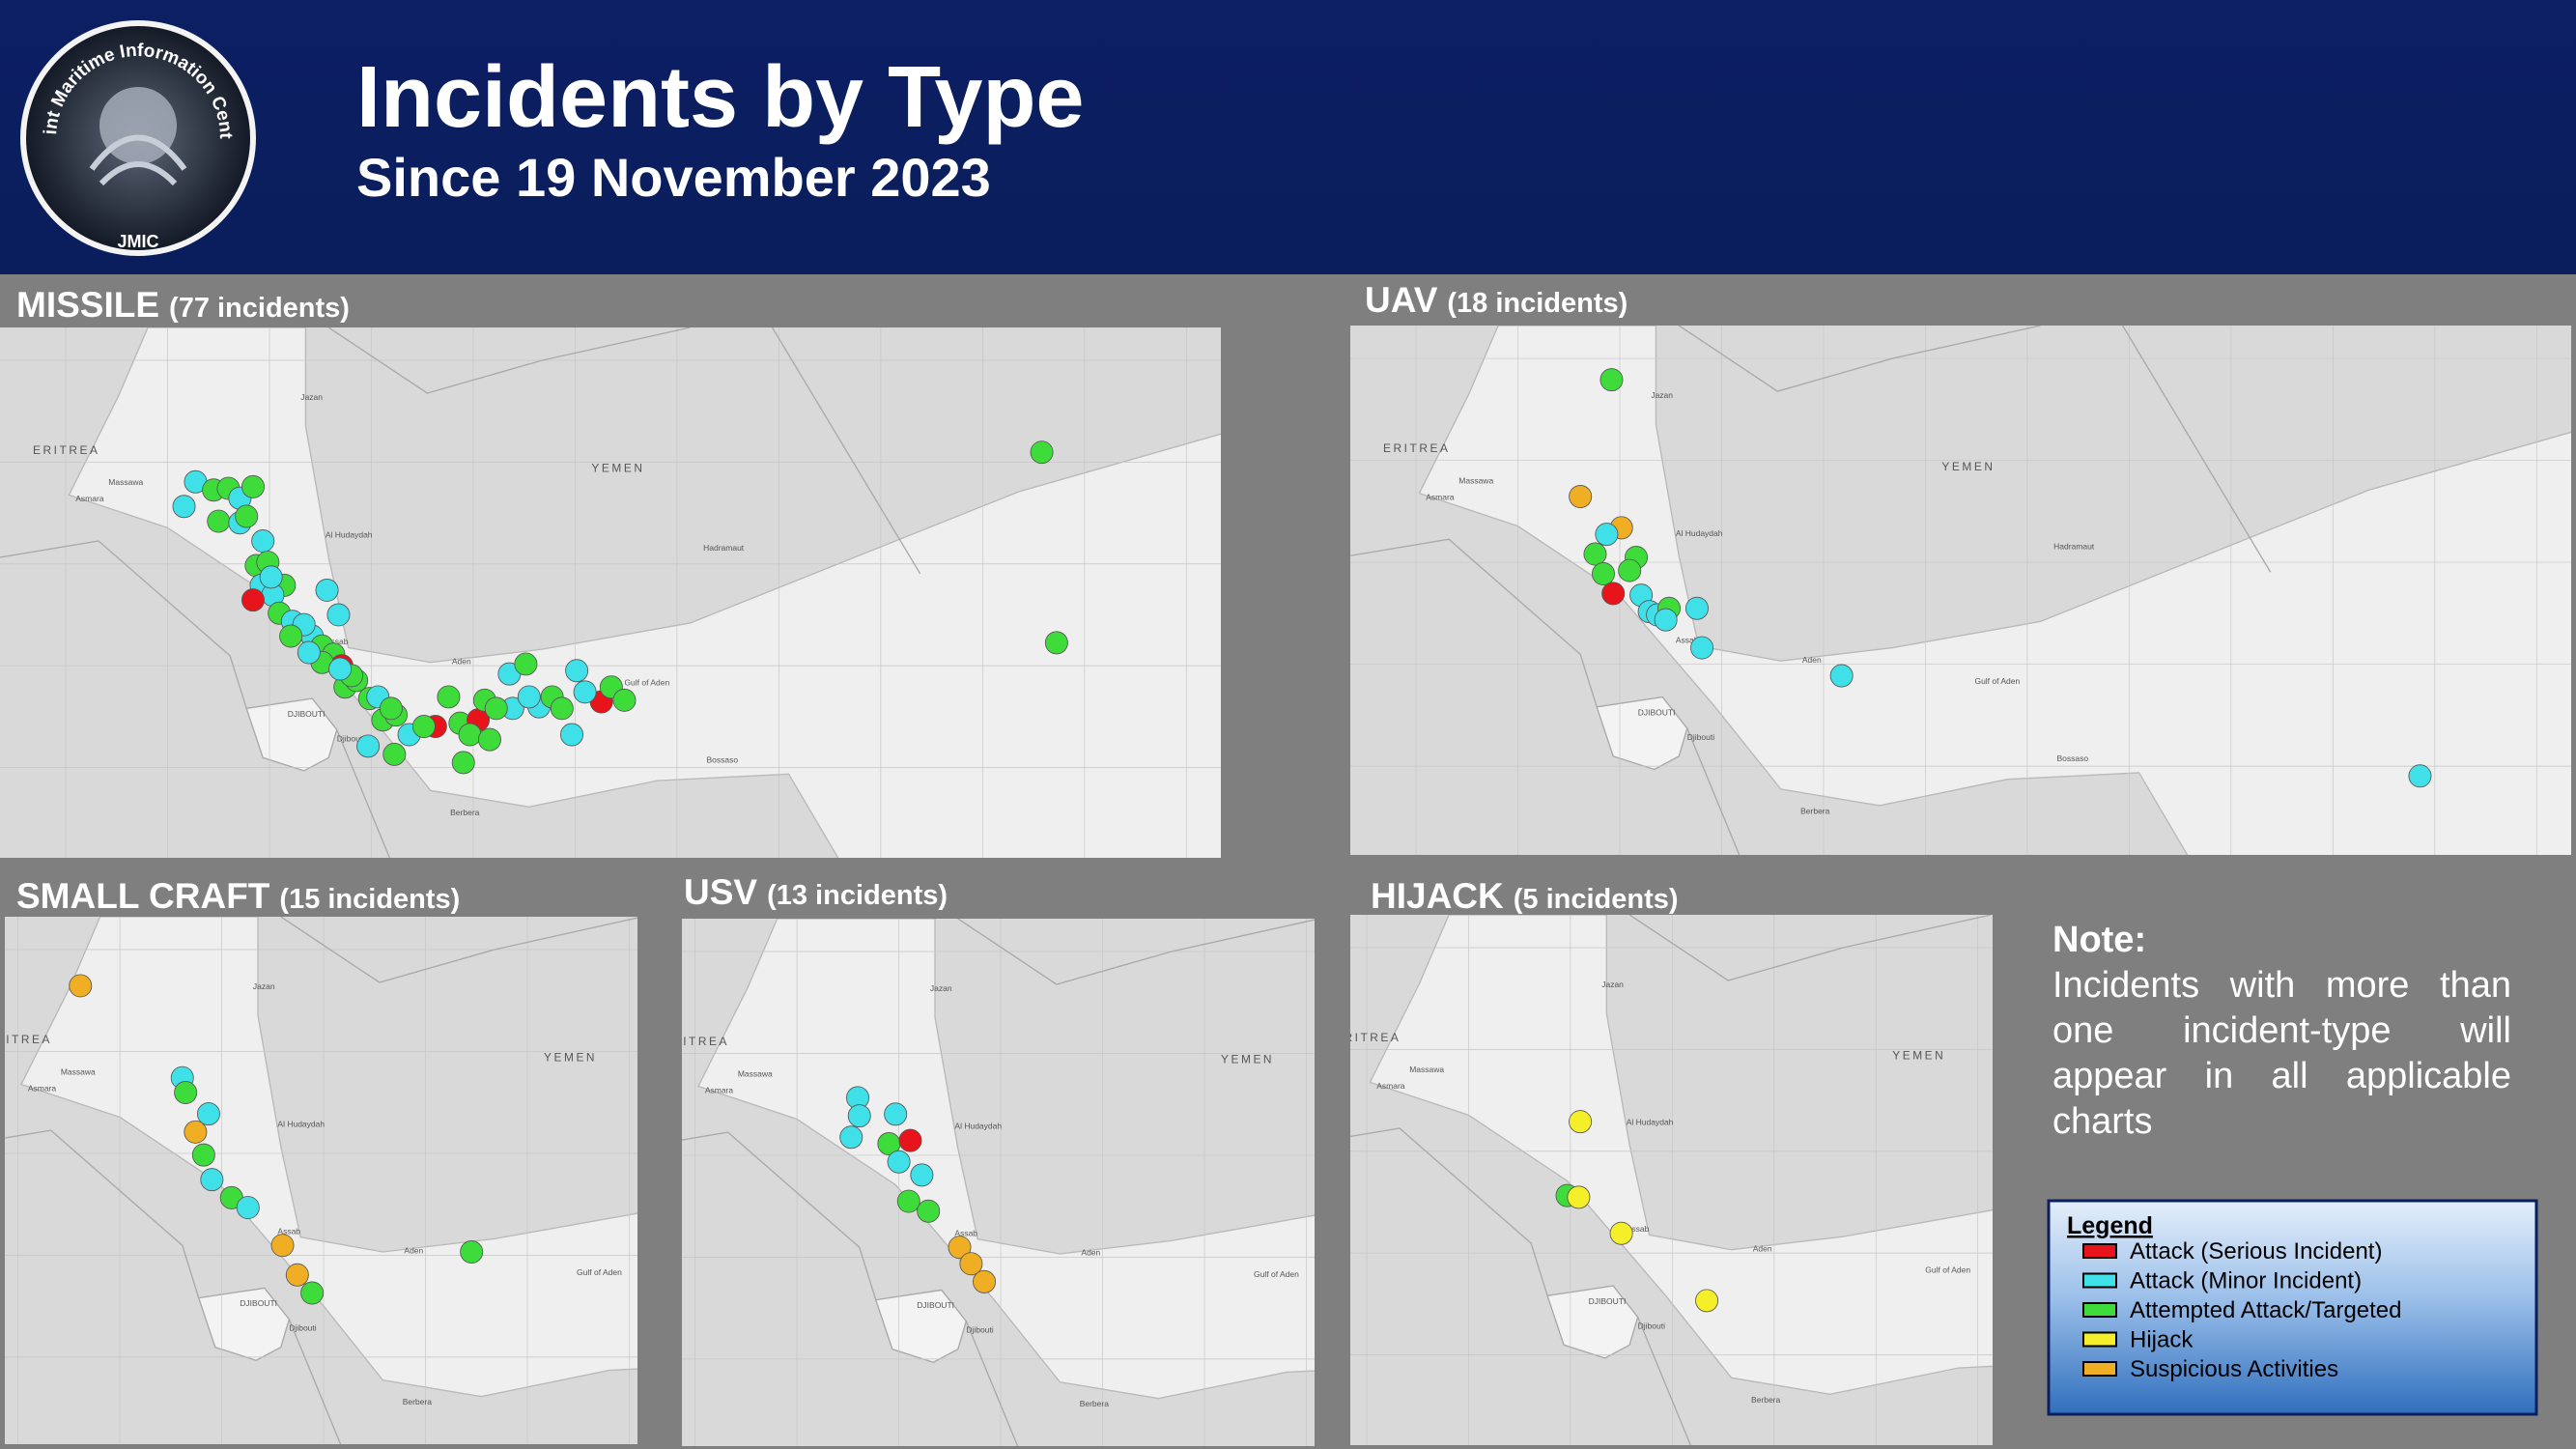 The width and height of the screenshot is (2576, 1449). Describe the element at coordinates (1537, 303) in the screenshot. I see `panel-count: (18 incidents)` at that location.